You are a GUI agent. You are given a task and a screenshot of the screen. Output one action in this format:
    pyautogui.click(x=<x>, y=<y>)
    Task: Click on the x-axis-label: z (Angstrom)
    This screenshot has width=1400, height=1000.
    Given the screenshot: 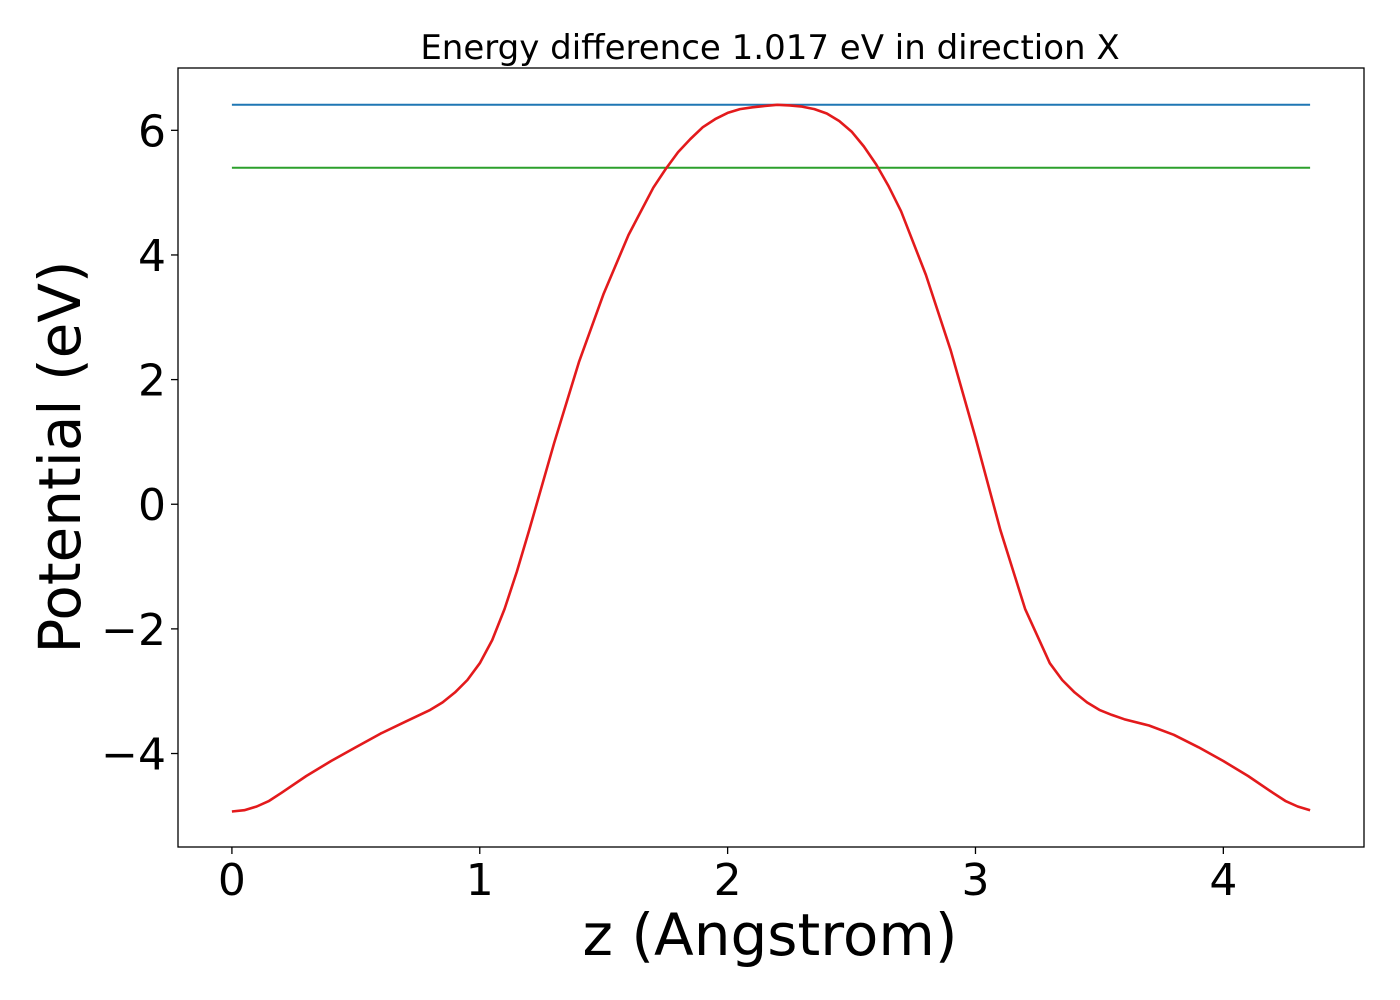 What is the action you would take?
    pyautogui.click(x=770, y=935)
    